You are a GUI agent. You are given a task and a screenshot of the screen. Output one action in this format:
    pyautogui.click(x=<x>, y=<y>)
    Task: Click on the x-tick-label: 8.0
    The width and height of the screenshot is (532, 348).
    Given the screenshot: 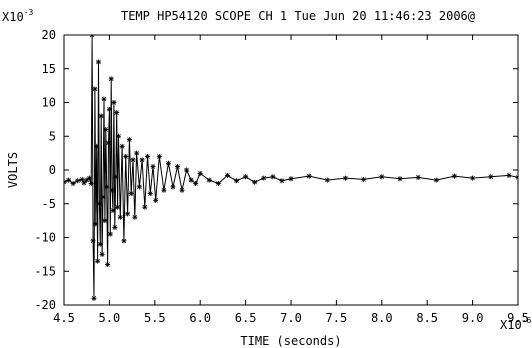 What is the action you would take?
    pyautogui.click(x=382, y=318)
    